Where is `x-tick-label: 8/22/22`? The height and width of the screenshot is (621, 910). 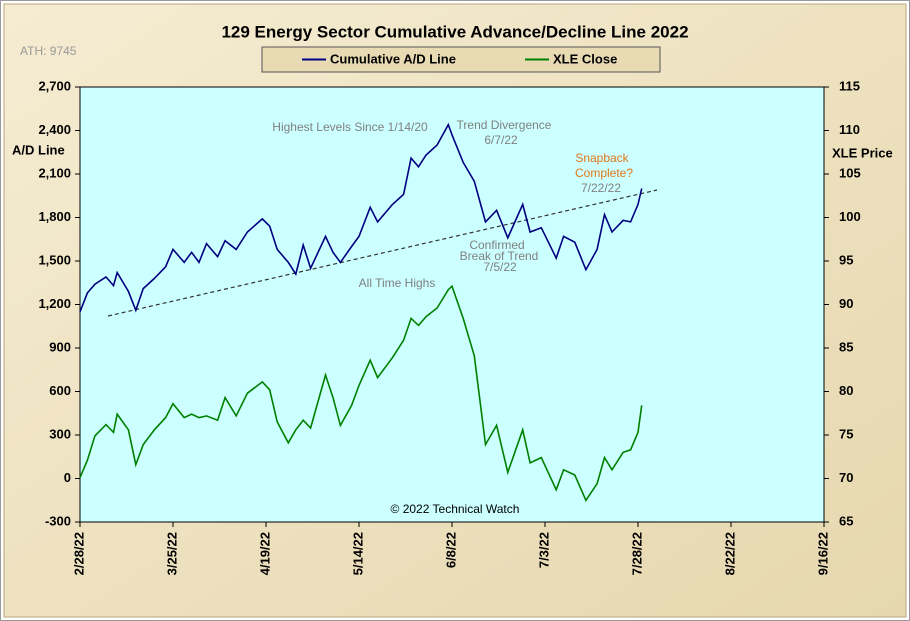 x-tick-label: 8/22/22 is located at coordinates (729, 553).